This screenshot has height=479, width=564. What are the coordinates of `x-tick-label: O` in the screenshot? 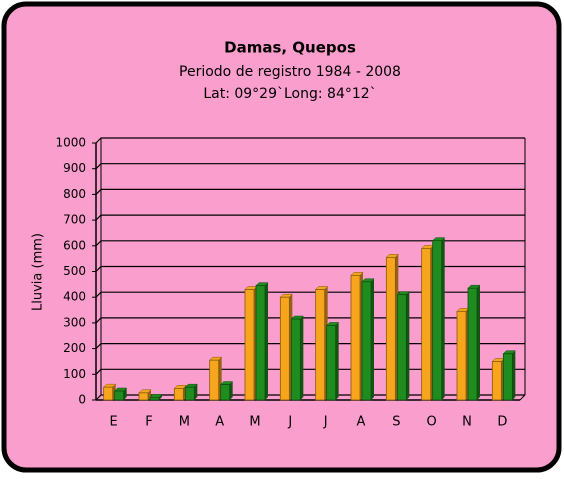 It's located at (432, 422).